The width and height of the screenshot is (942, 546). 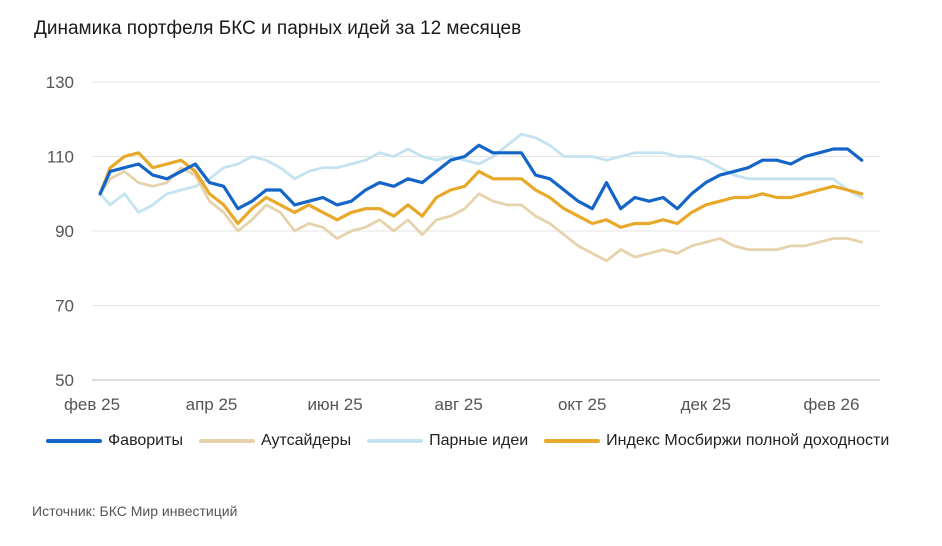 I want to click on series-line-pairs, so click(x=481, y=173).